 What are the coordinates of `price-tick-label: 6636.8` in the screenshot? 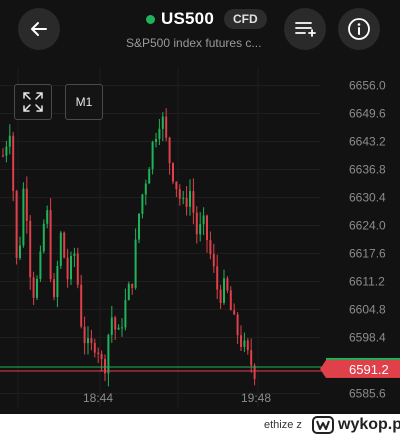 It's located at (367, 169).